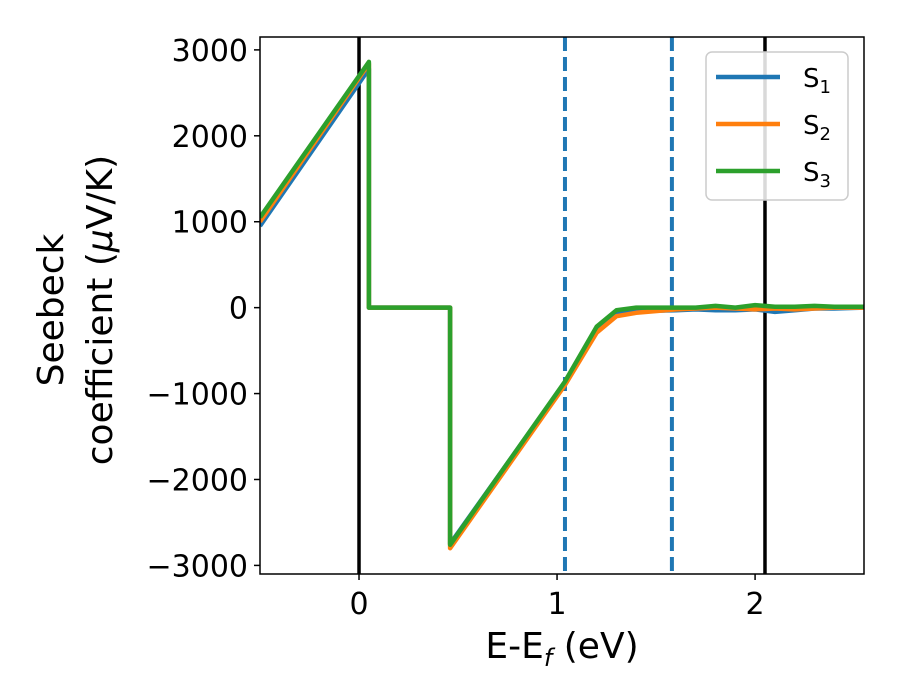 This screenshot has width=900, height=700. Describe the element at coordinates (210, 51) in the screenshot. I see `y-tick-label: 3000` at that location.